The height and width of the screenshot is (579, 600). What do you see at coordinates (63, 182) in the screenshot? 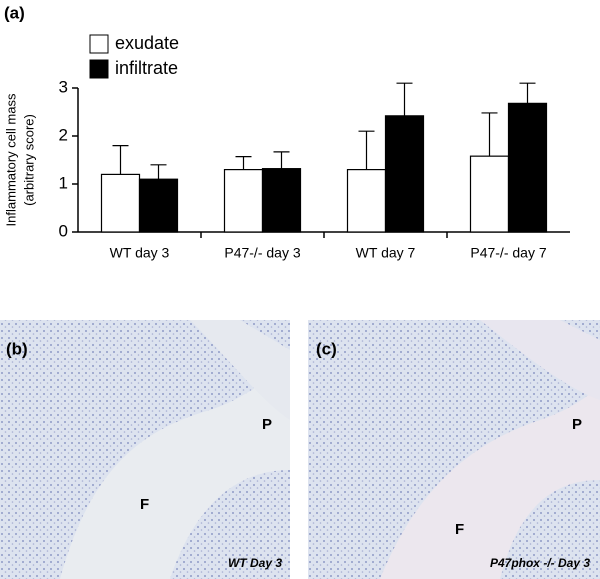
I see `y-tick-label: 1` at bounding box center [63, 182].